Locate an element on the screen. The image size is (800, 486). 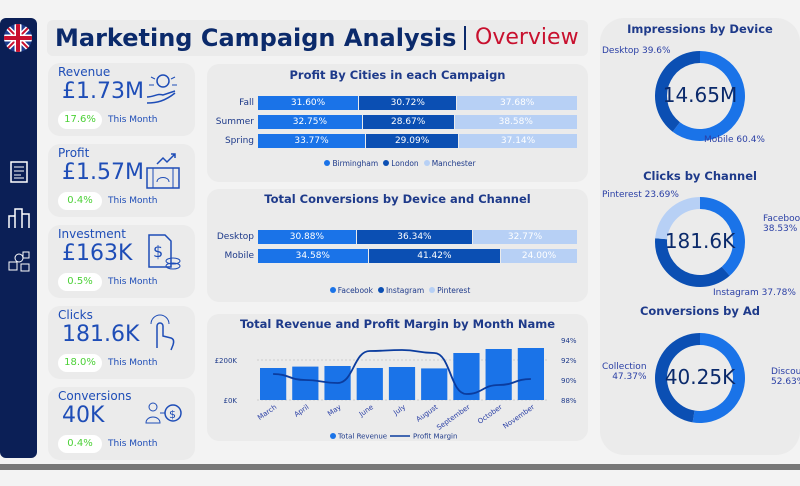
bar-segment-birmingham: 31.60% is located at coordinates (308, 103).